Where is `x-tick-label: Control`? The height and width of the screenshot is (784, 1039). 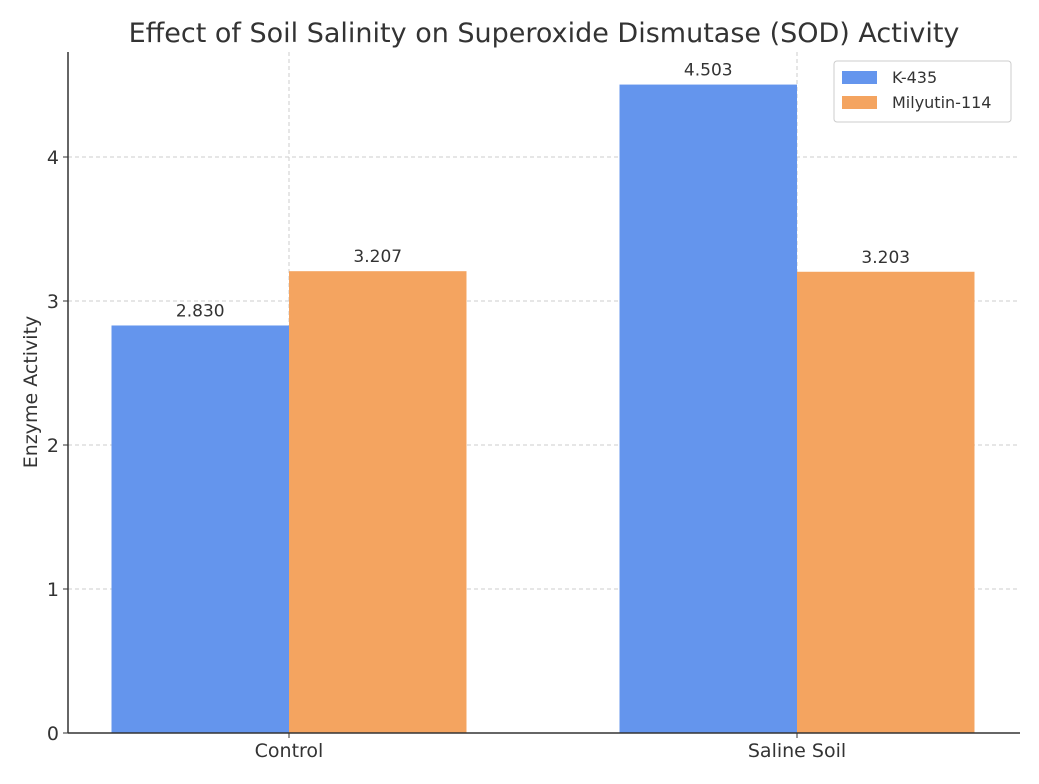
x-tick-label: Control is located at coordinates (289, 751).